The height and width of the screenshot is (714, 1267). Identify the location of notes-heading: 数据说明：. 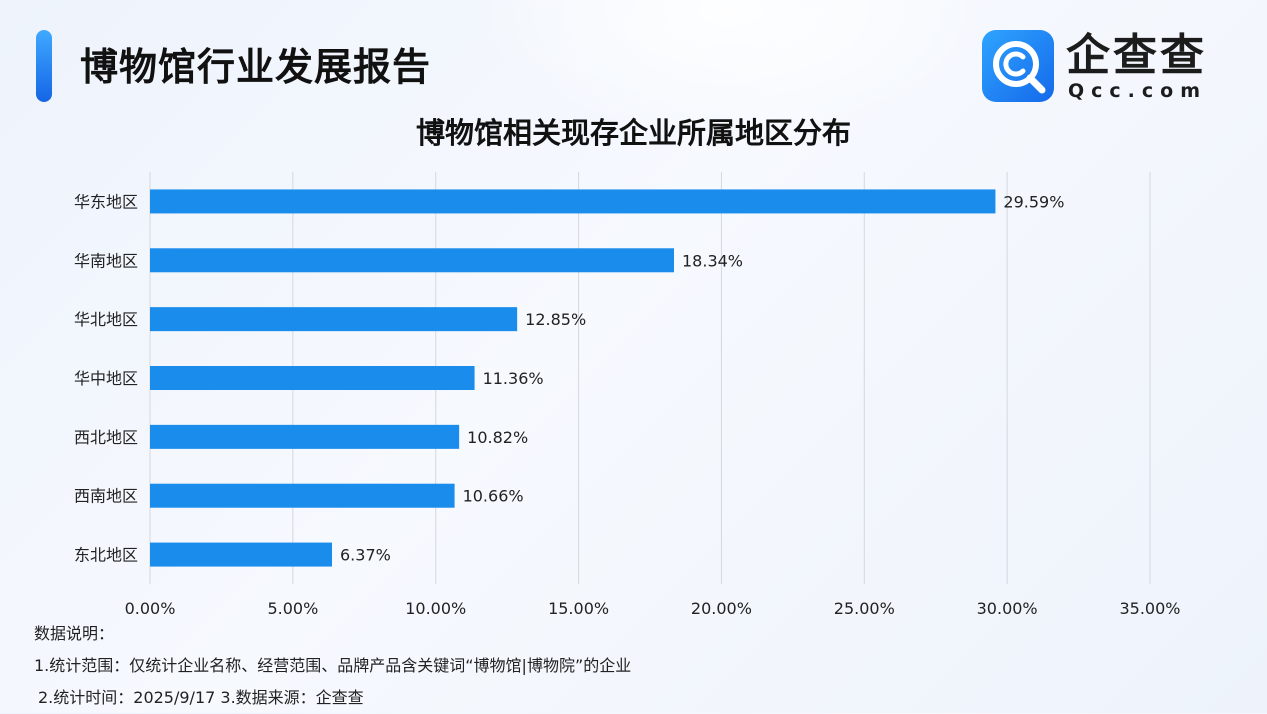
(74, 633).